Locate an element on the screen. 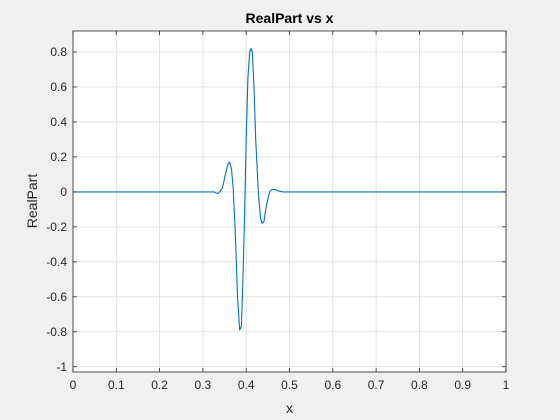  x-axis-label: x is located at coordinates (289, 408).